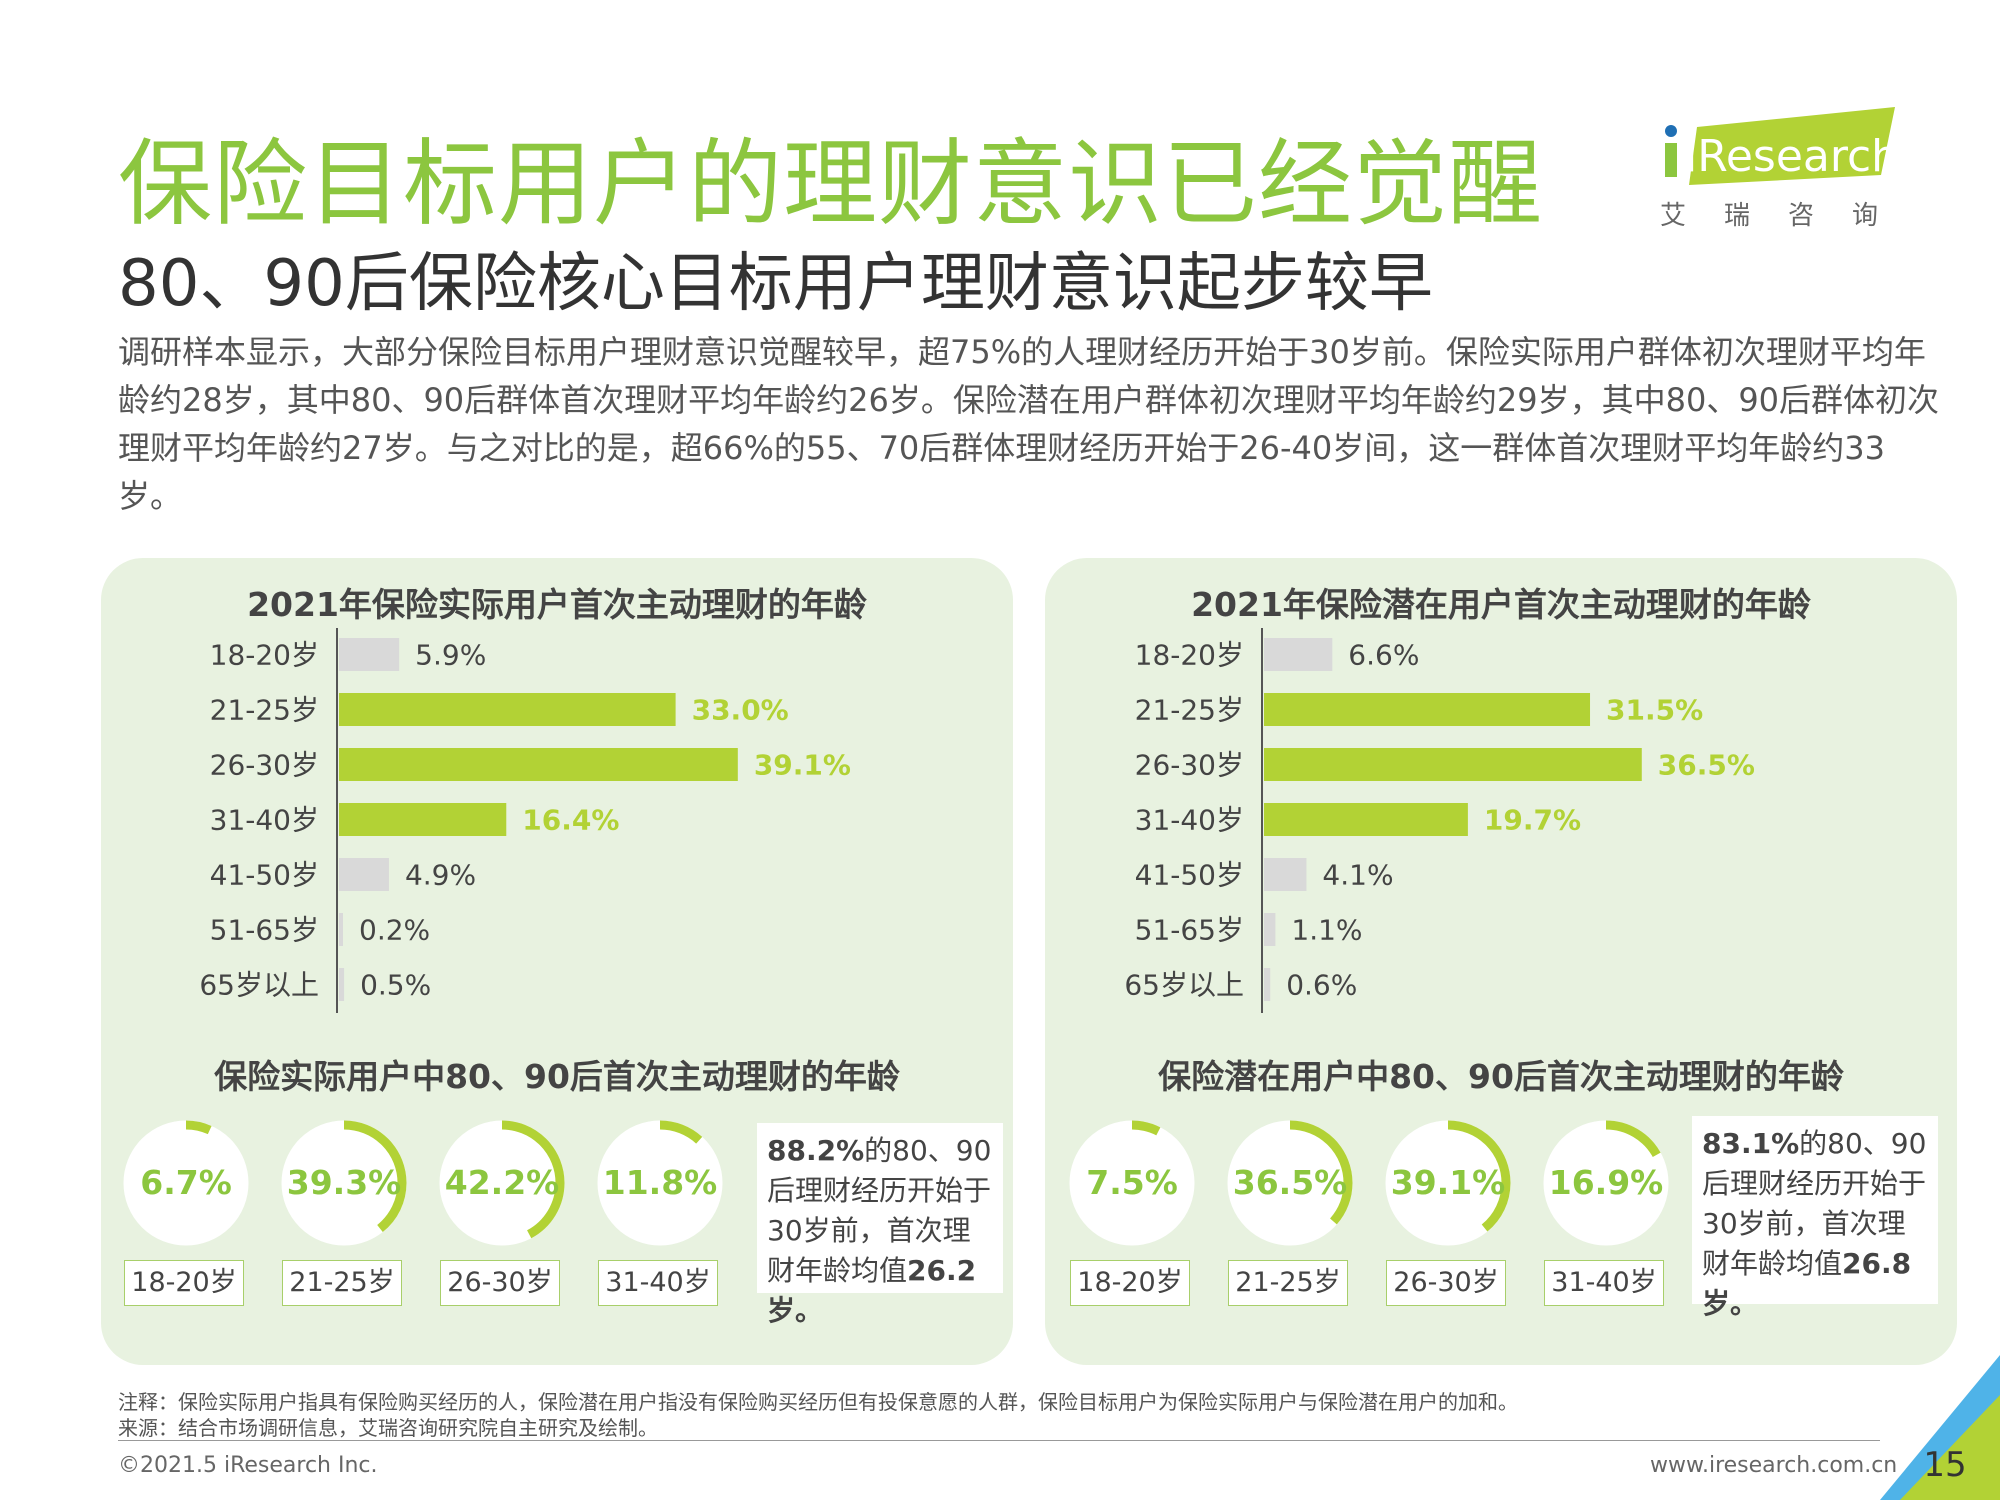 This screenshot has height=1500, width=2000. Describe the element at coordinates (831, 184) in the screenshot. I see `page-title: 保险目标用户的理财意识已经觉醒` at that location.